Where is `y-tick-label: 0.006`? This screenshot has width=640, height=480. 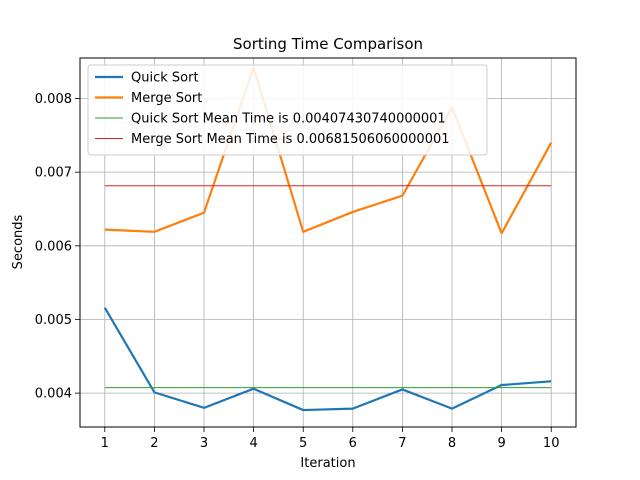 y-tick-label: 0.006 is located at coordinates (53, 246).